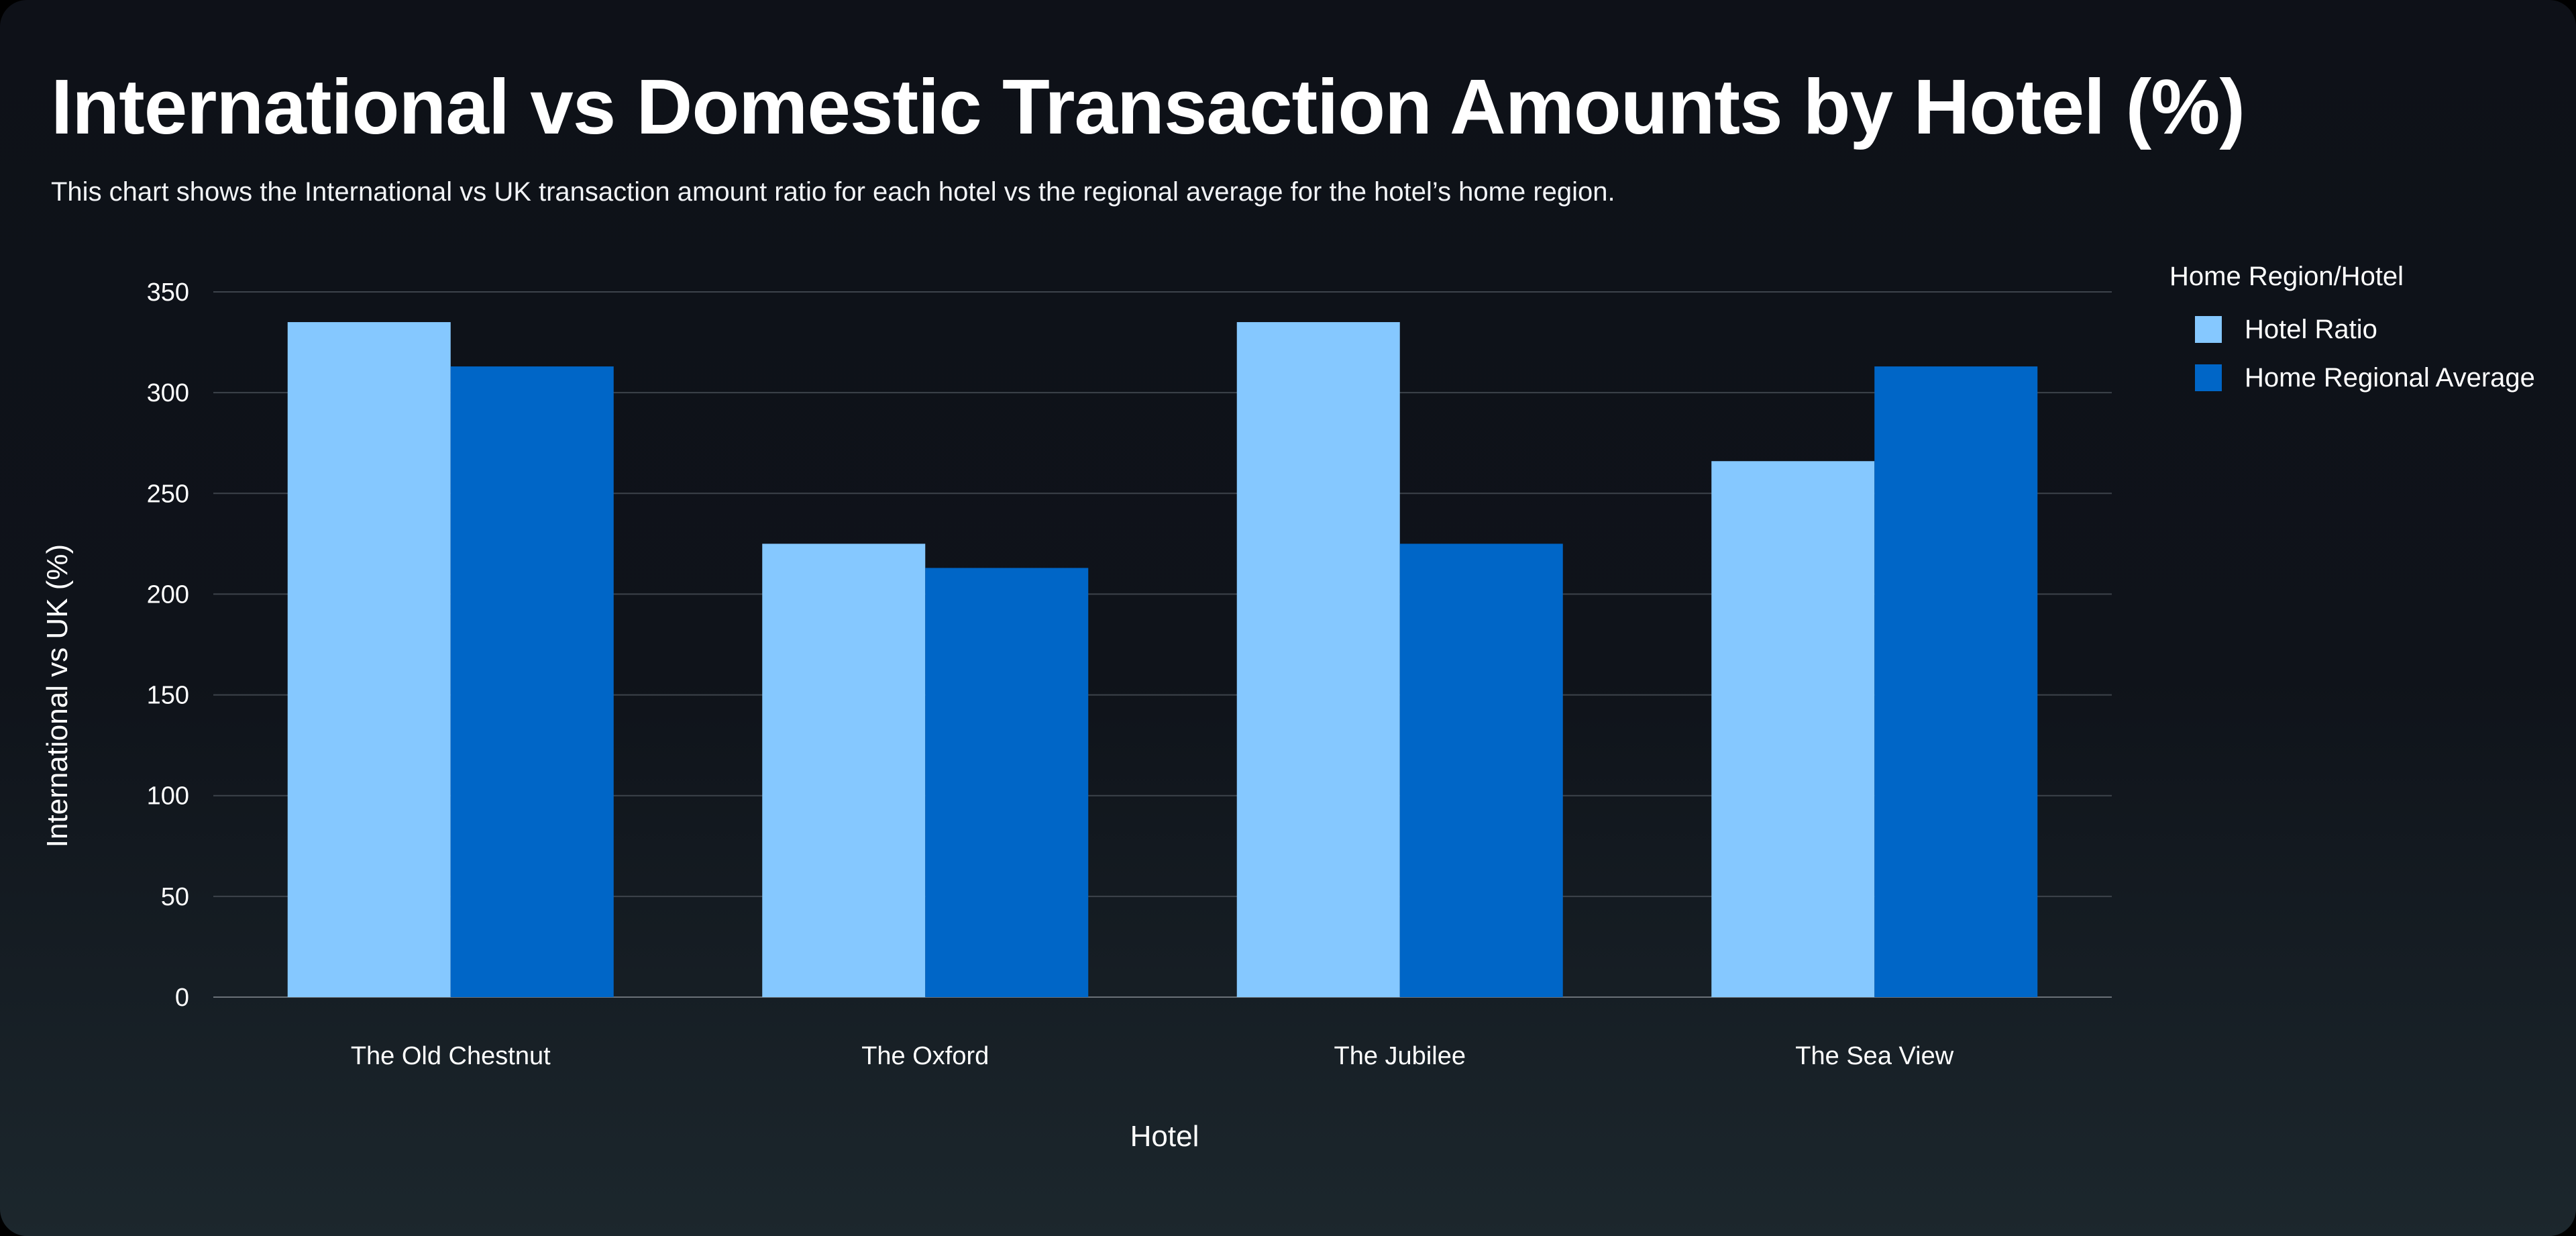  Describe the element at coordinates (1874, 1056) in the screenshot. I see `x-tick-label: The Sea View` at that location.